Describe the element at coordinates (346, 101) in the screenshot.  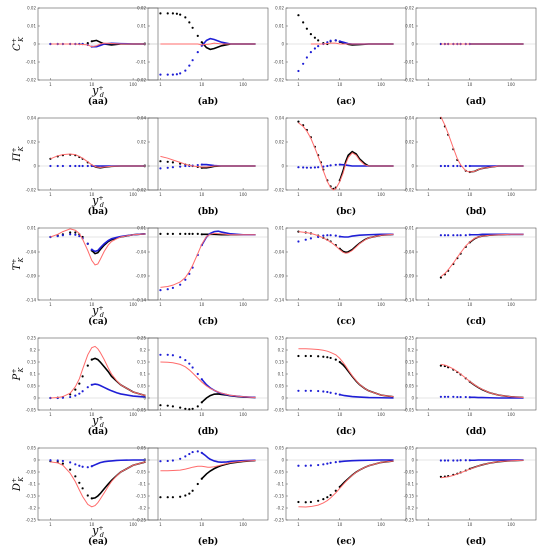
I see `panel-label: (ac)` at that location.